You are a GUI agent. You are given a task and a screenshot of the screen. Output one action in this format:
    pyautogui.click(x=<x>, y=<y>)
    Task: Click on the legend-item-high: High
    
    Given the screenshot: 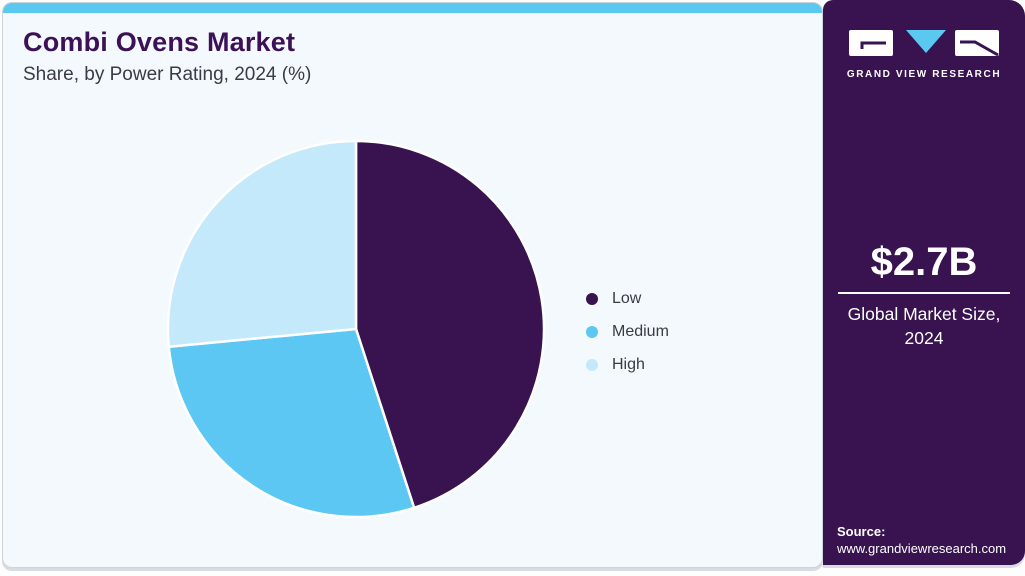 What is the action you would take?
    pyautogui.click(x=627, y=365)
    